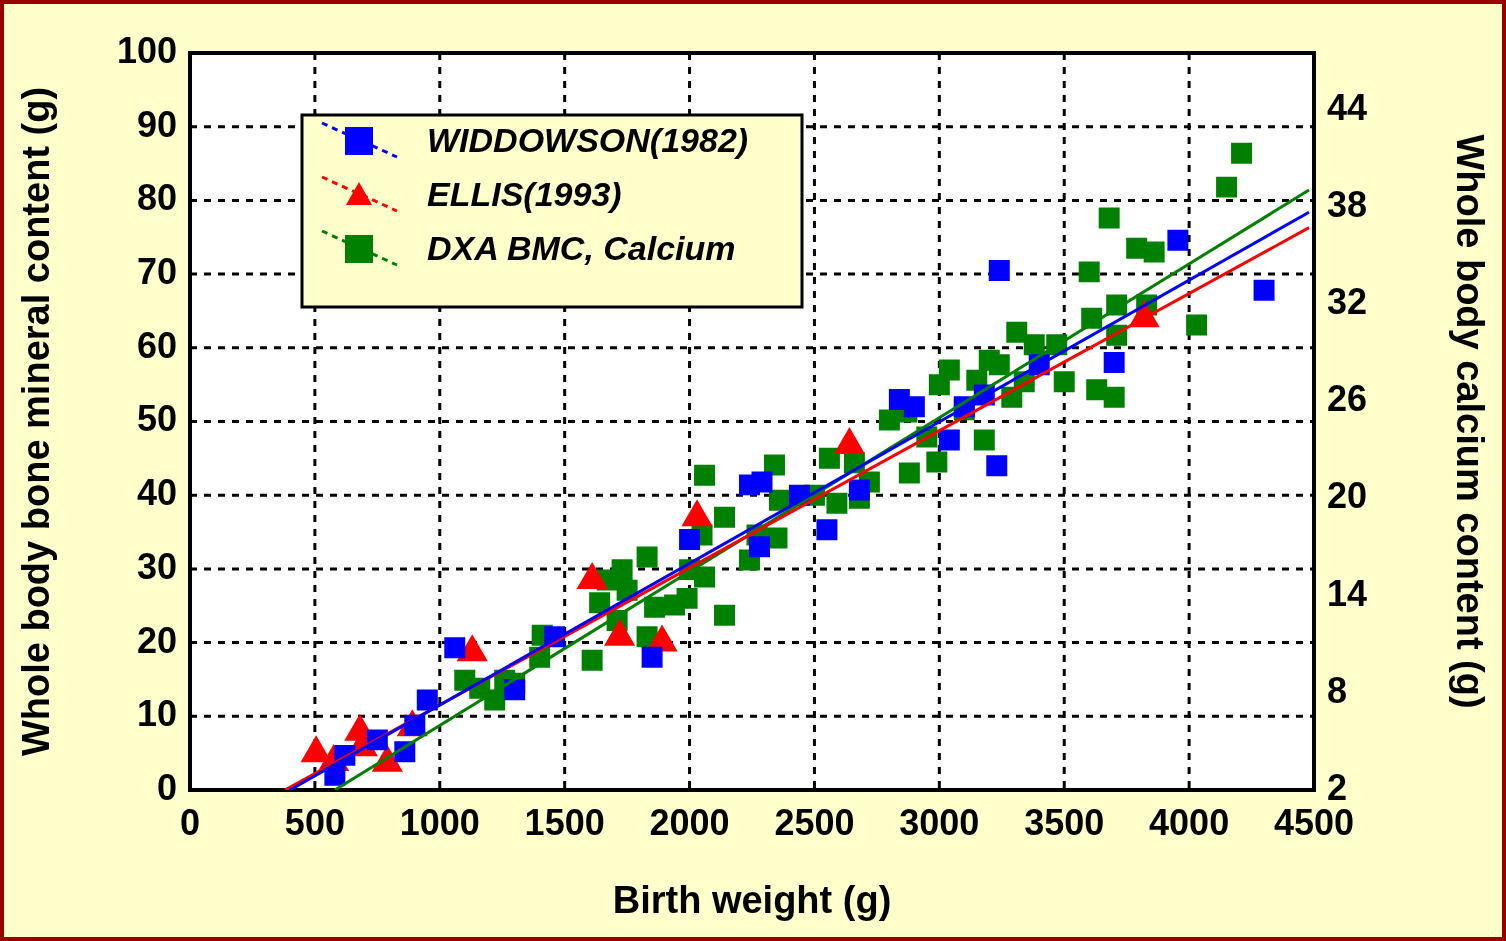  What do you see at coordinates (314, 822) in the screenshot?
I see `x-tick-label: 500` at bounding box center [314, 822].